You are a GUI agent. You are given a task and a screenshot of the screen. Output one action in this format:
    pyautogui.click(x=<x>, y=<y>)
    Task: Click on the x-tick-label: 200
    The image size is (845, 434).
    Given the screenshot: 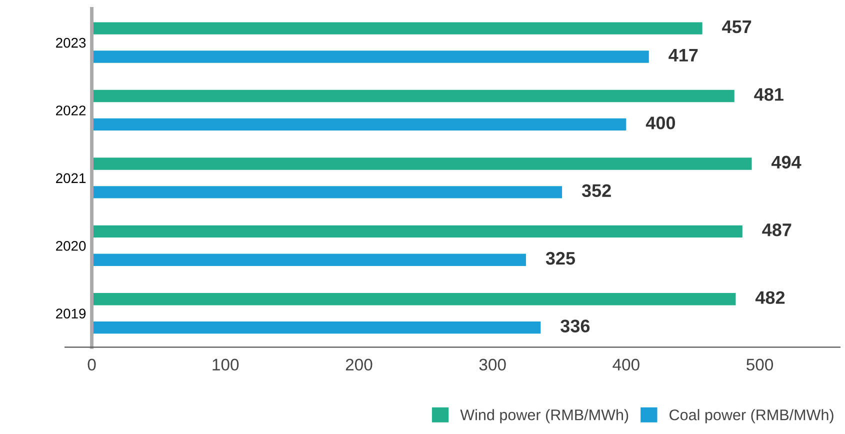 What is the action you would take?
    pyautogui.click(x=359, y=364)
    